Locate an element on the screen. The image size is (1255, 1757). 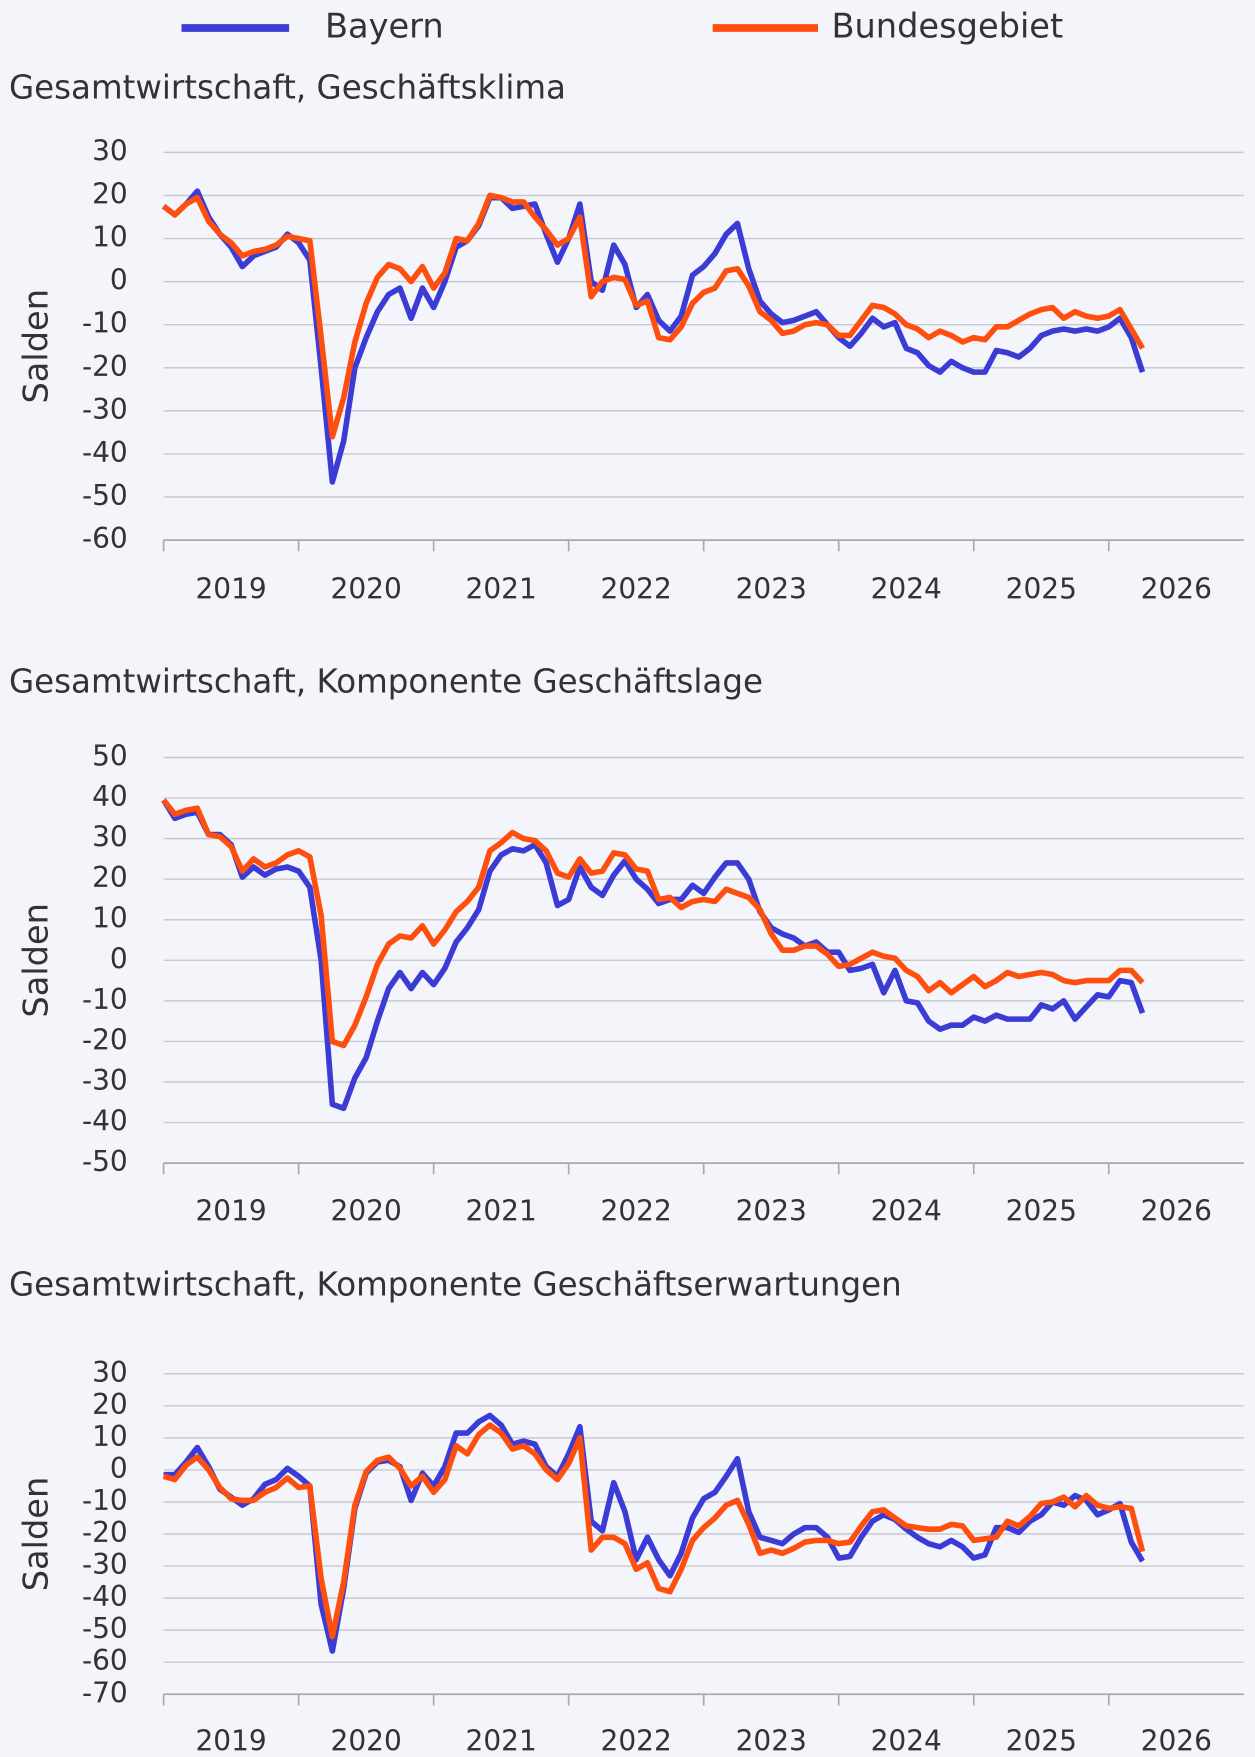
chart-title: Gesamtwirtschaft, Geschäftsklima is located at coordinates (287, 88).